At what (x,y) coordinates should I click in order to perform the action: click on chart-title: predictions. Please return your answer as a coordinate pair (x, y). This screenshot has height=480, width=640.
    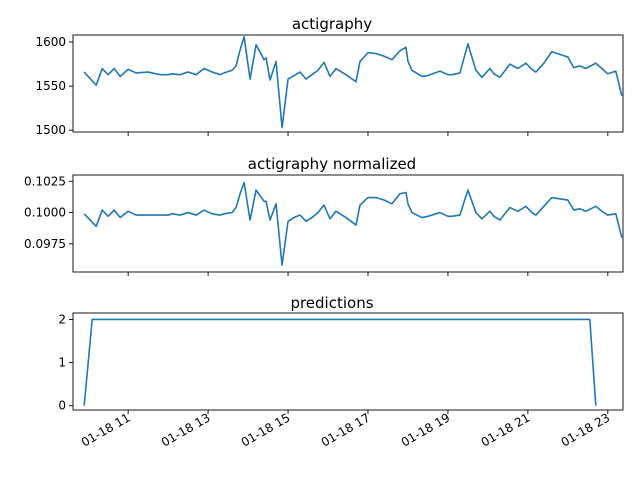
    Looking at the image, I should click on (331, 303).